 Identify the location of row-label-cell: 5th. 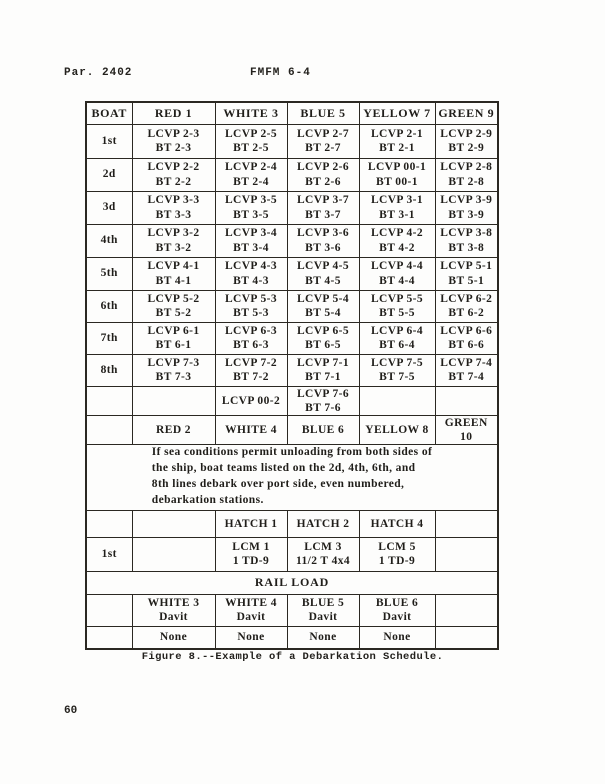
(109, 273).